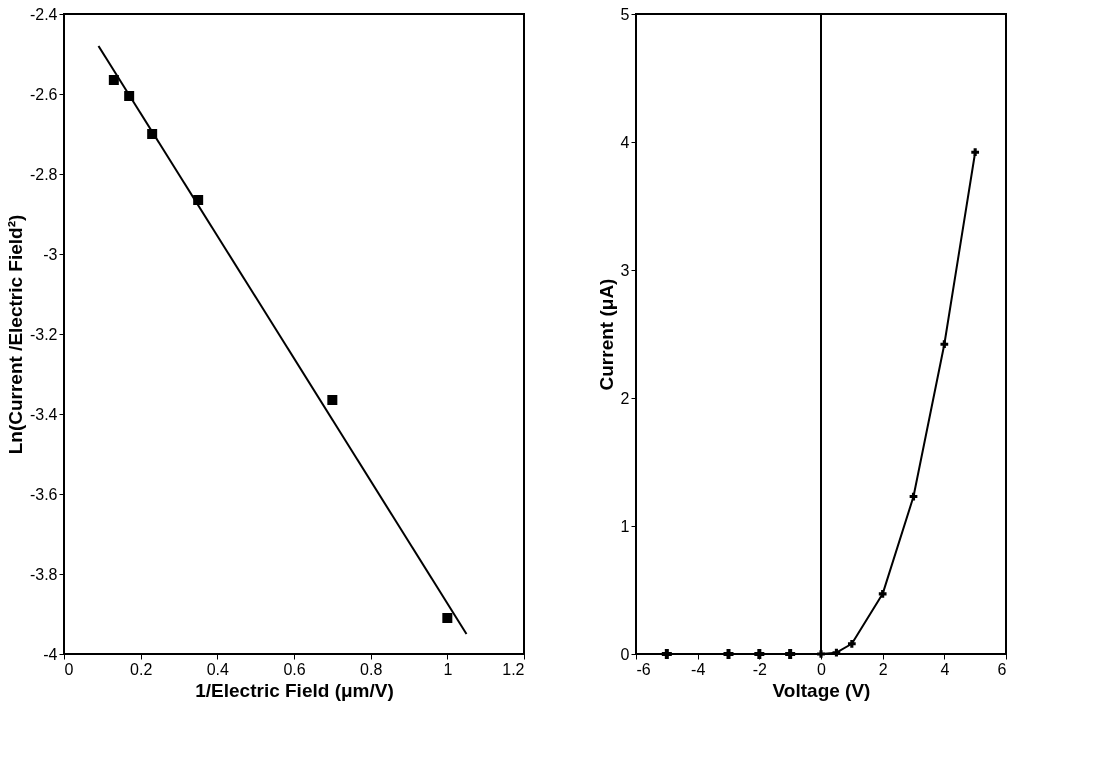  What do you see at coordinates (625, 654) in the screenshot?
I see `y-tick-label: 0` at bounding box center [625, 654].